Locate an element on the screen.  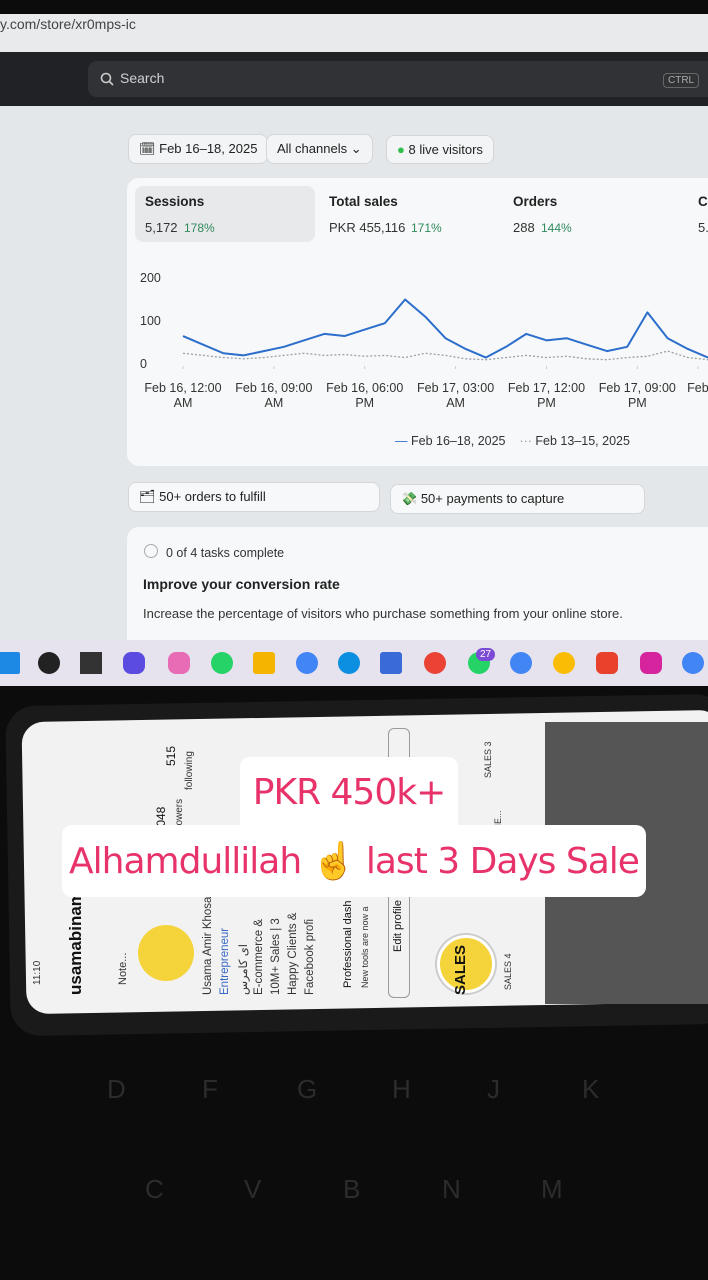
bio-line: Facebook profi is located at coordinates (310, 956).